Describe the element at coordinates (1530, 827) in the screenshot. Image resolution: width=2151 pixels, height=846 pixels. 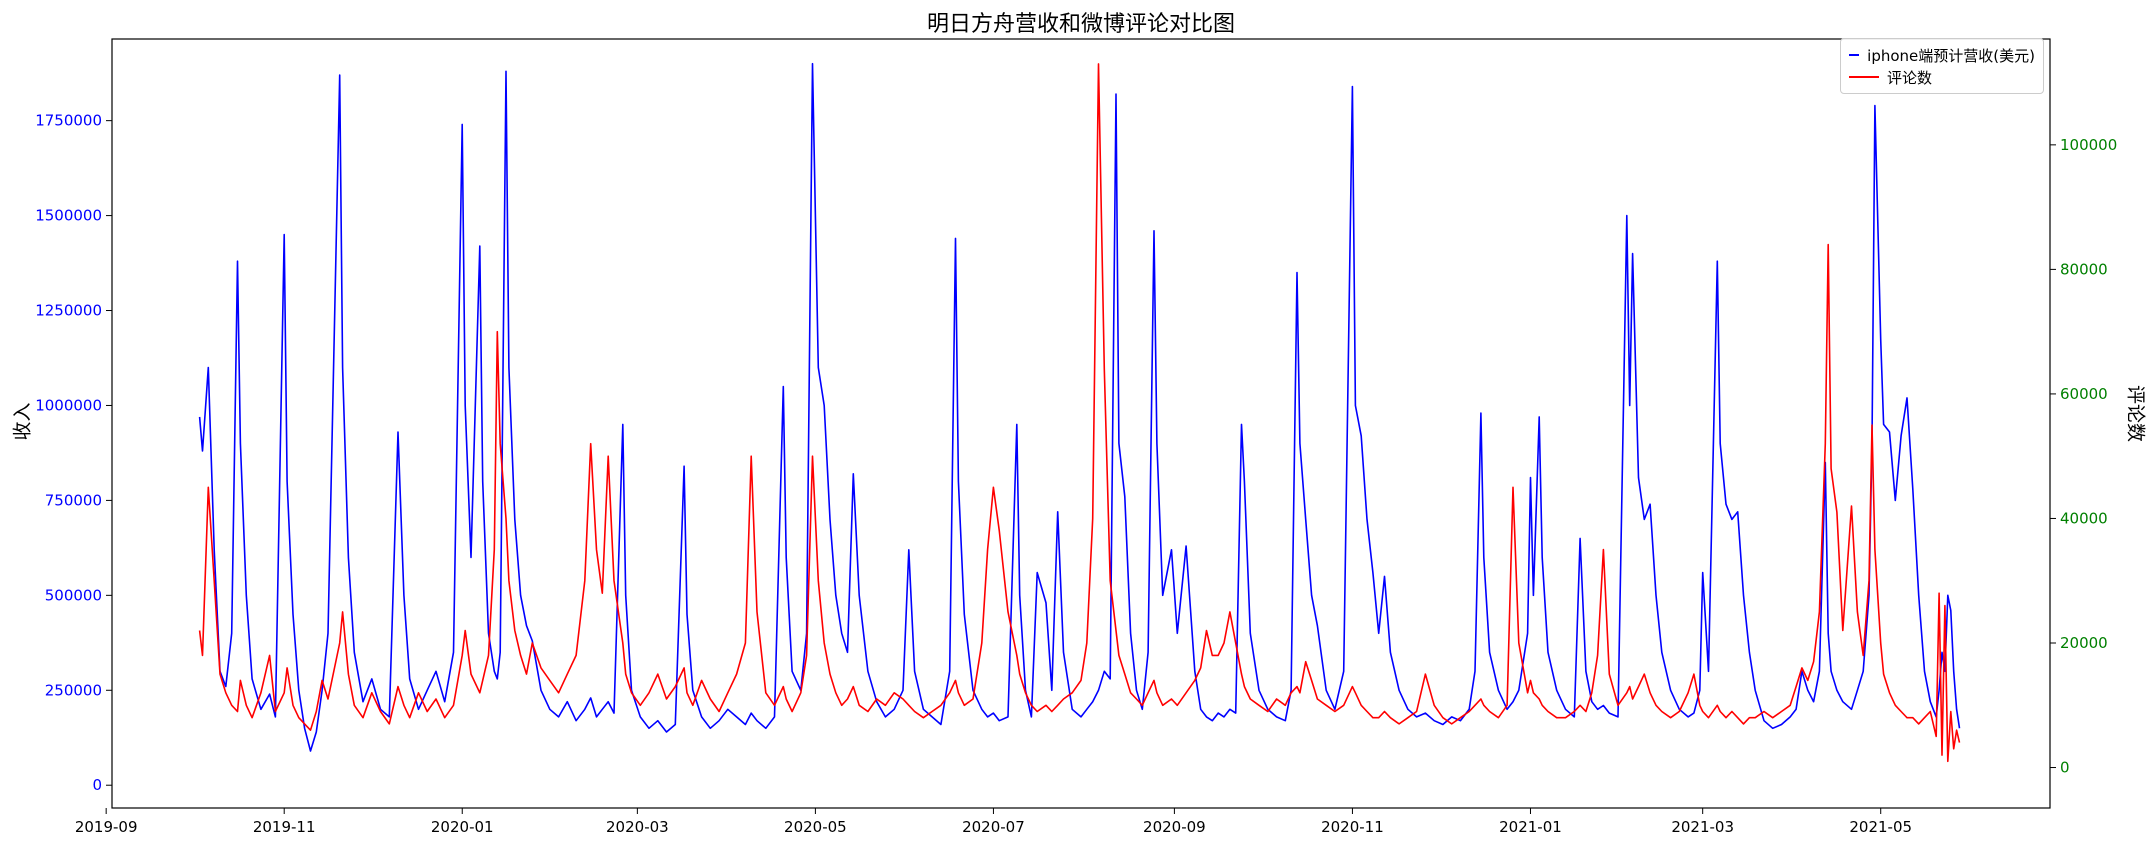
I see `x-tick-label: 2021-01` at that location.